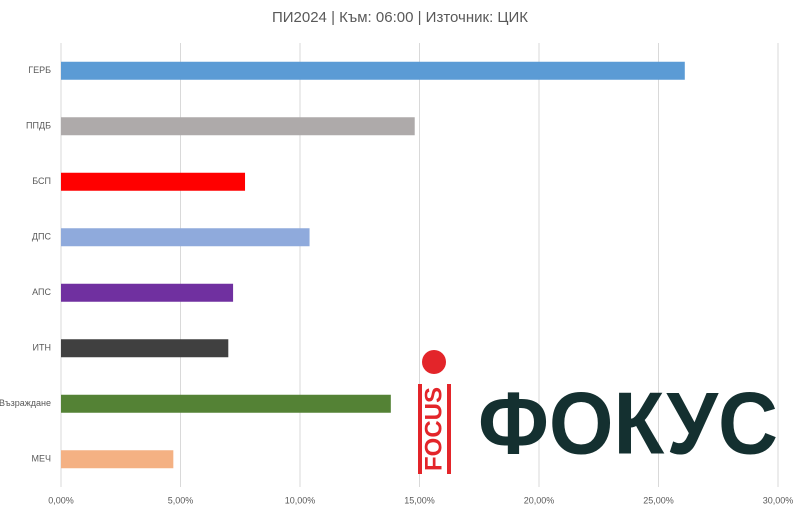 This screenshot has width=800, height=510. What do you see at coordinates (539, 500) in the screenshot?
I see `x-tick-label: 20,00%` at bounding box center [539, 500].